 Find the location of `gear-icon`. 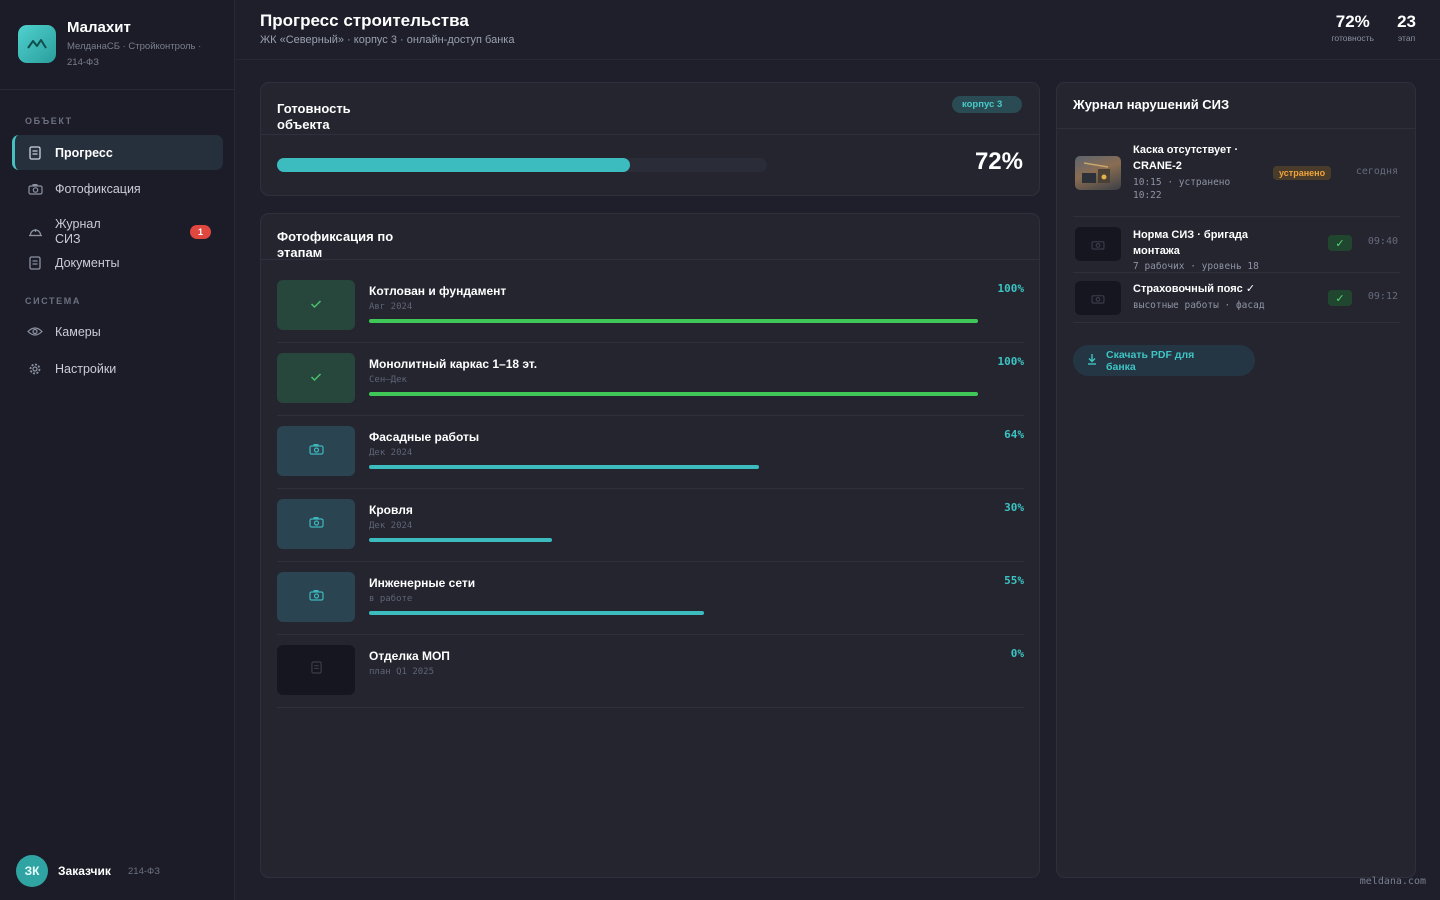

gear-icon is located at coordinates (35, 369).